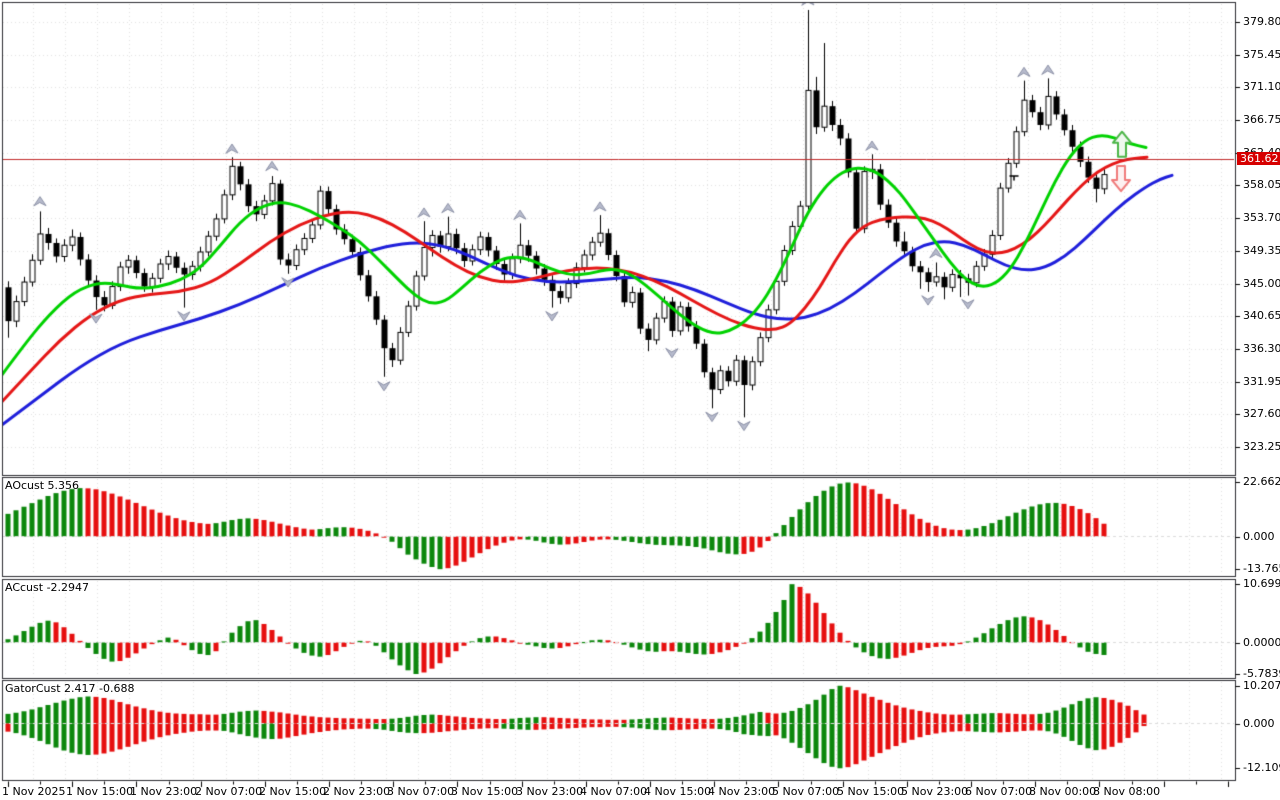 This screenshot has height=800, width=1280. I want to click on current-price-badge: 361.62, so click(1258, 158).